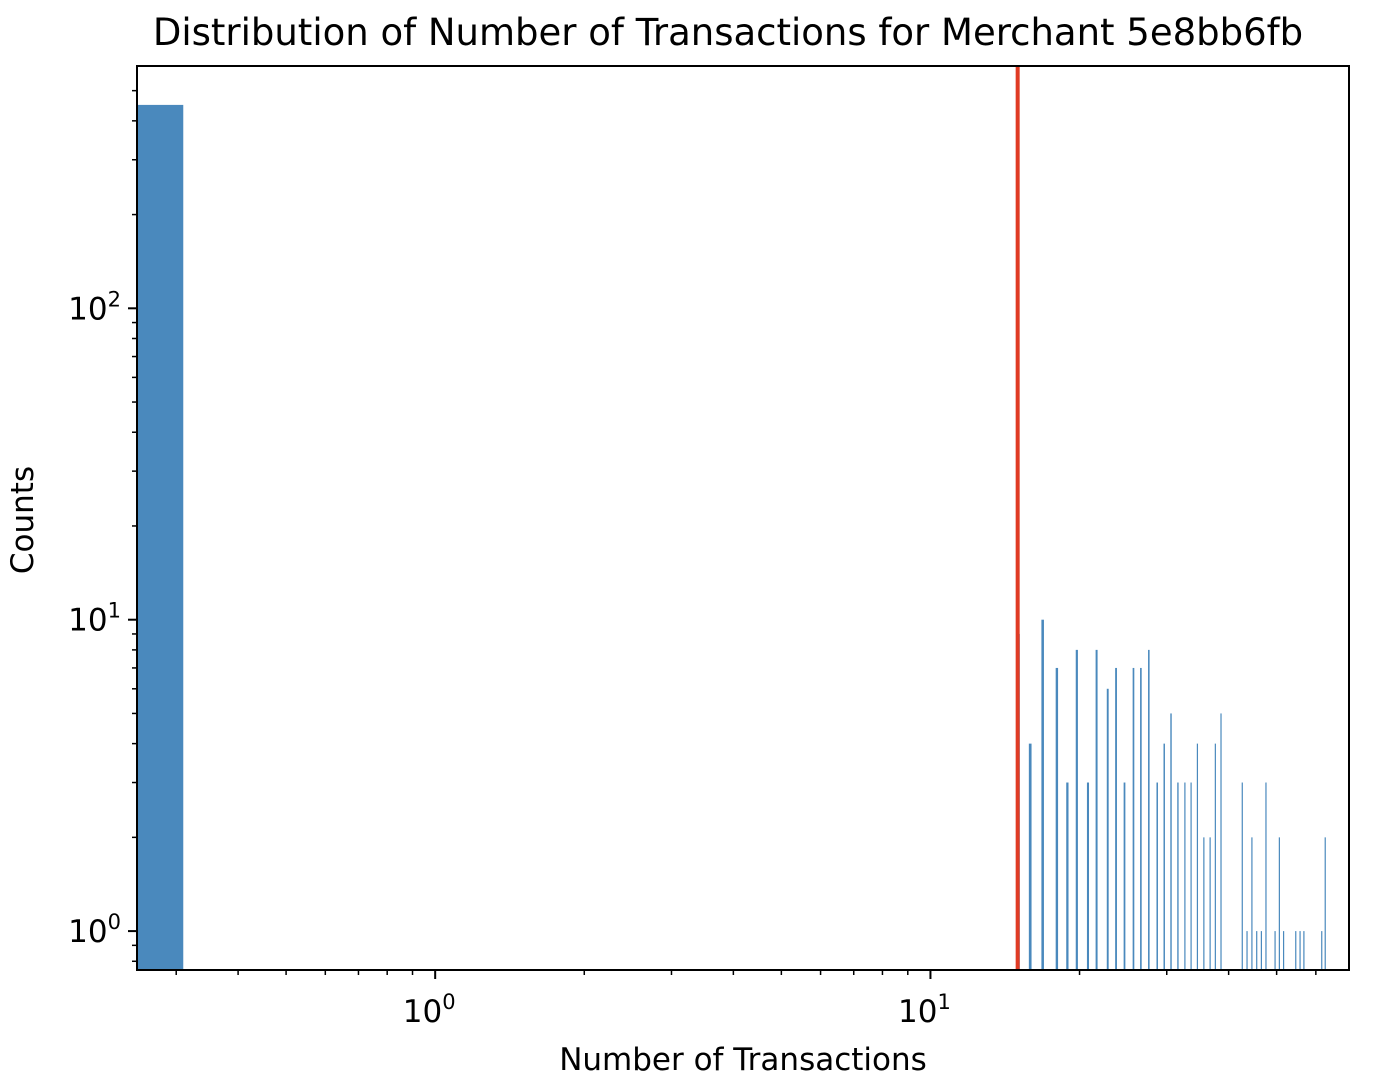 This screenshot has width=1390, height=1080. I want to click on y-tick-label: 102, so click(94, 307).